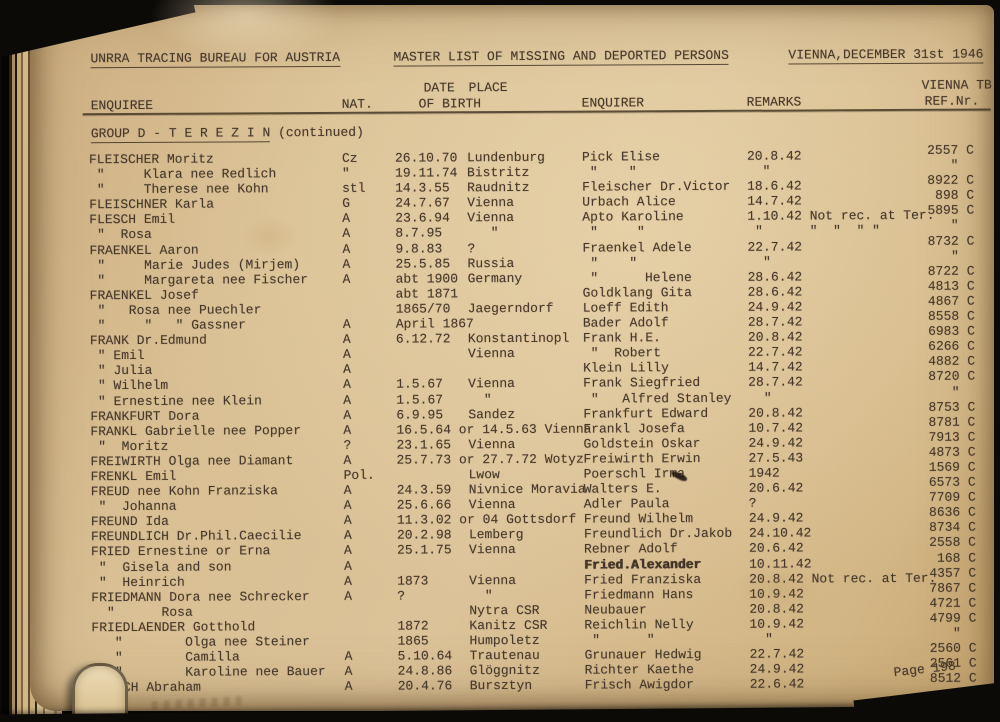  I want to click on enquirer-cell: Frankl Josefa, so click(634, 428).